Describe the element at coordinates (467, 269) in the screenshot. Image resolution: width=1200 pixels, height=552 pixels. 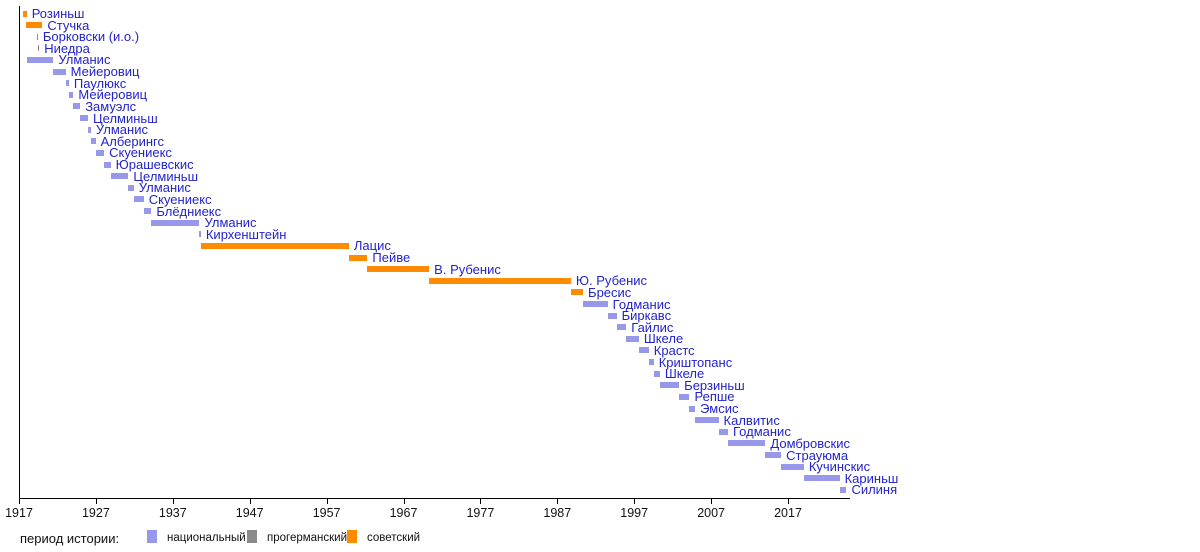
I see `bar-label: В. Рубенис` at that location.